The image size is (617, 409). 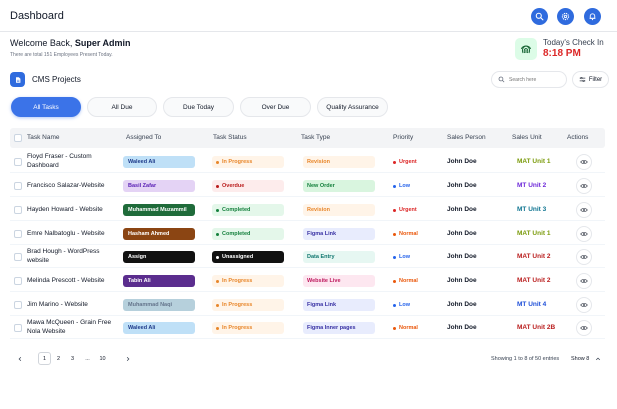 I want to click on task-name: Francisco Salazar-Website, so click(x=66, y=185).